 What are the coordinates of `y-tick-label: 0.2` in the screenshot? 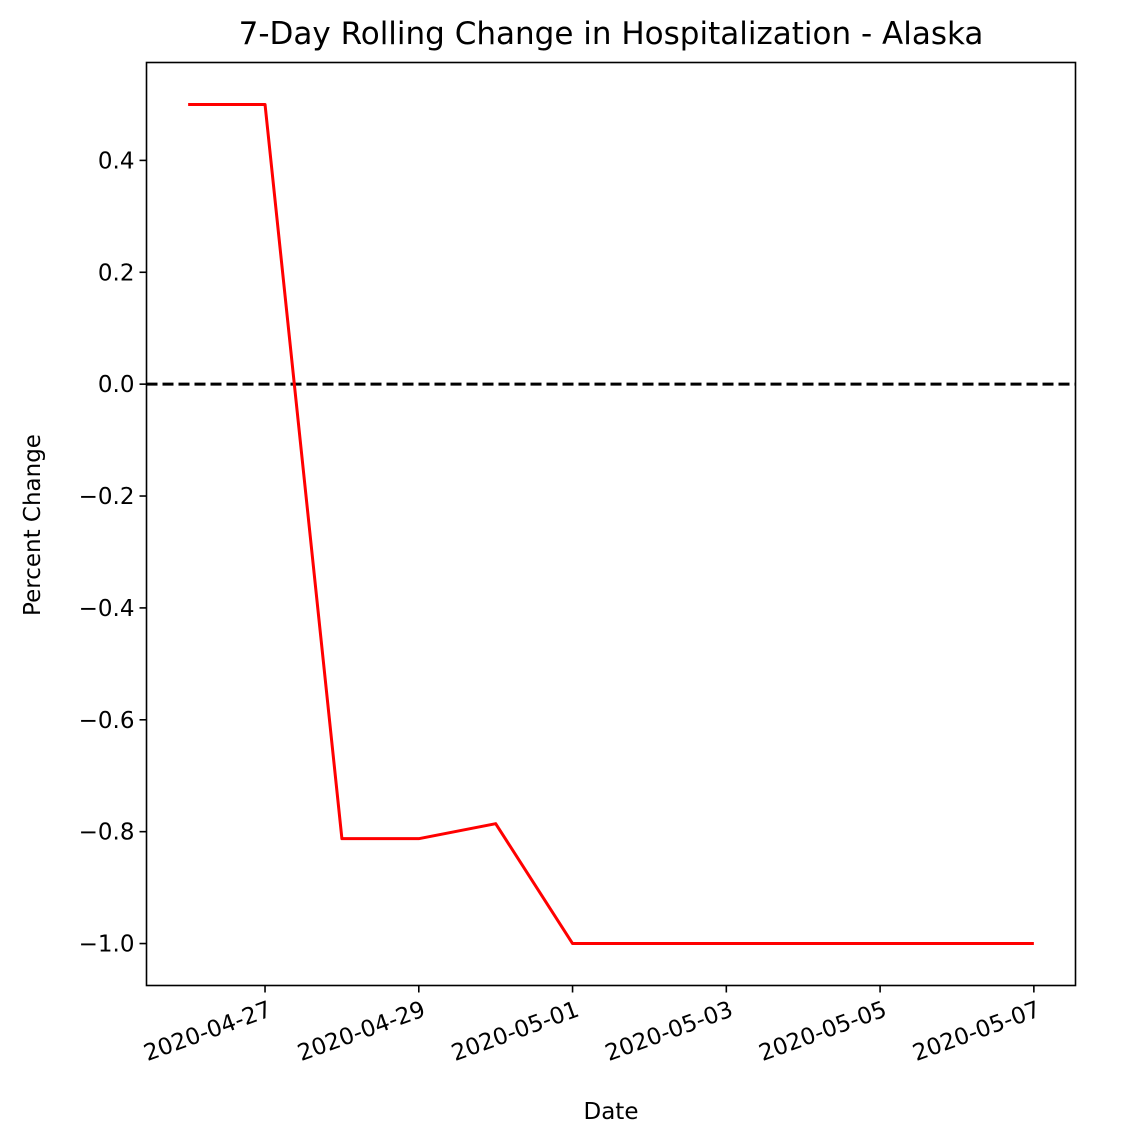 It's located at (116, 273).